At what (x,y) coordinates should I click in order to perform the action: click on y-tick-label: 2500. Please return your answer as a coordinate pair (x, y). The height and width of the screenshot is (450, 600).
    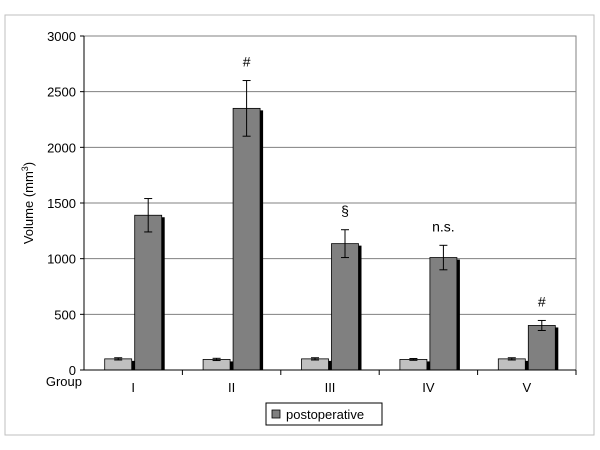
    Looking at the image, I should click on (61, 92).